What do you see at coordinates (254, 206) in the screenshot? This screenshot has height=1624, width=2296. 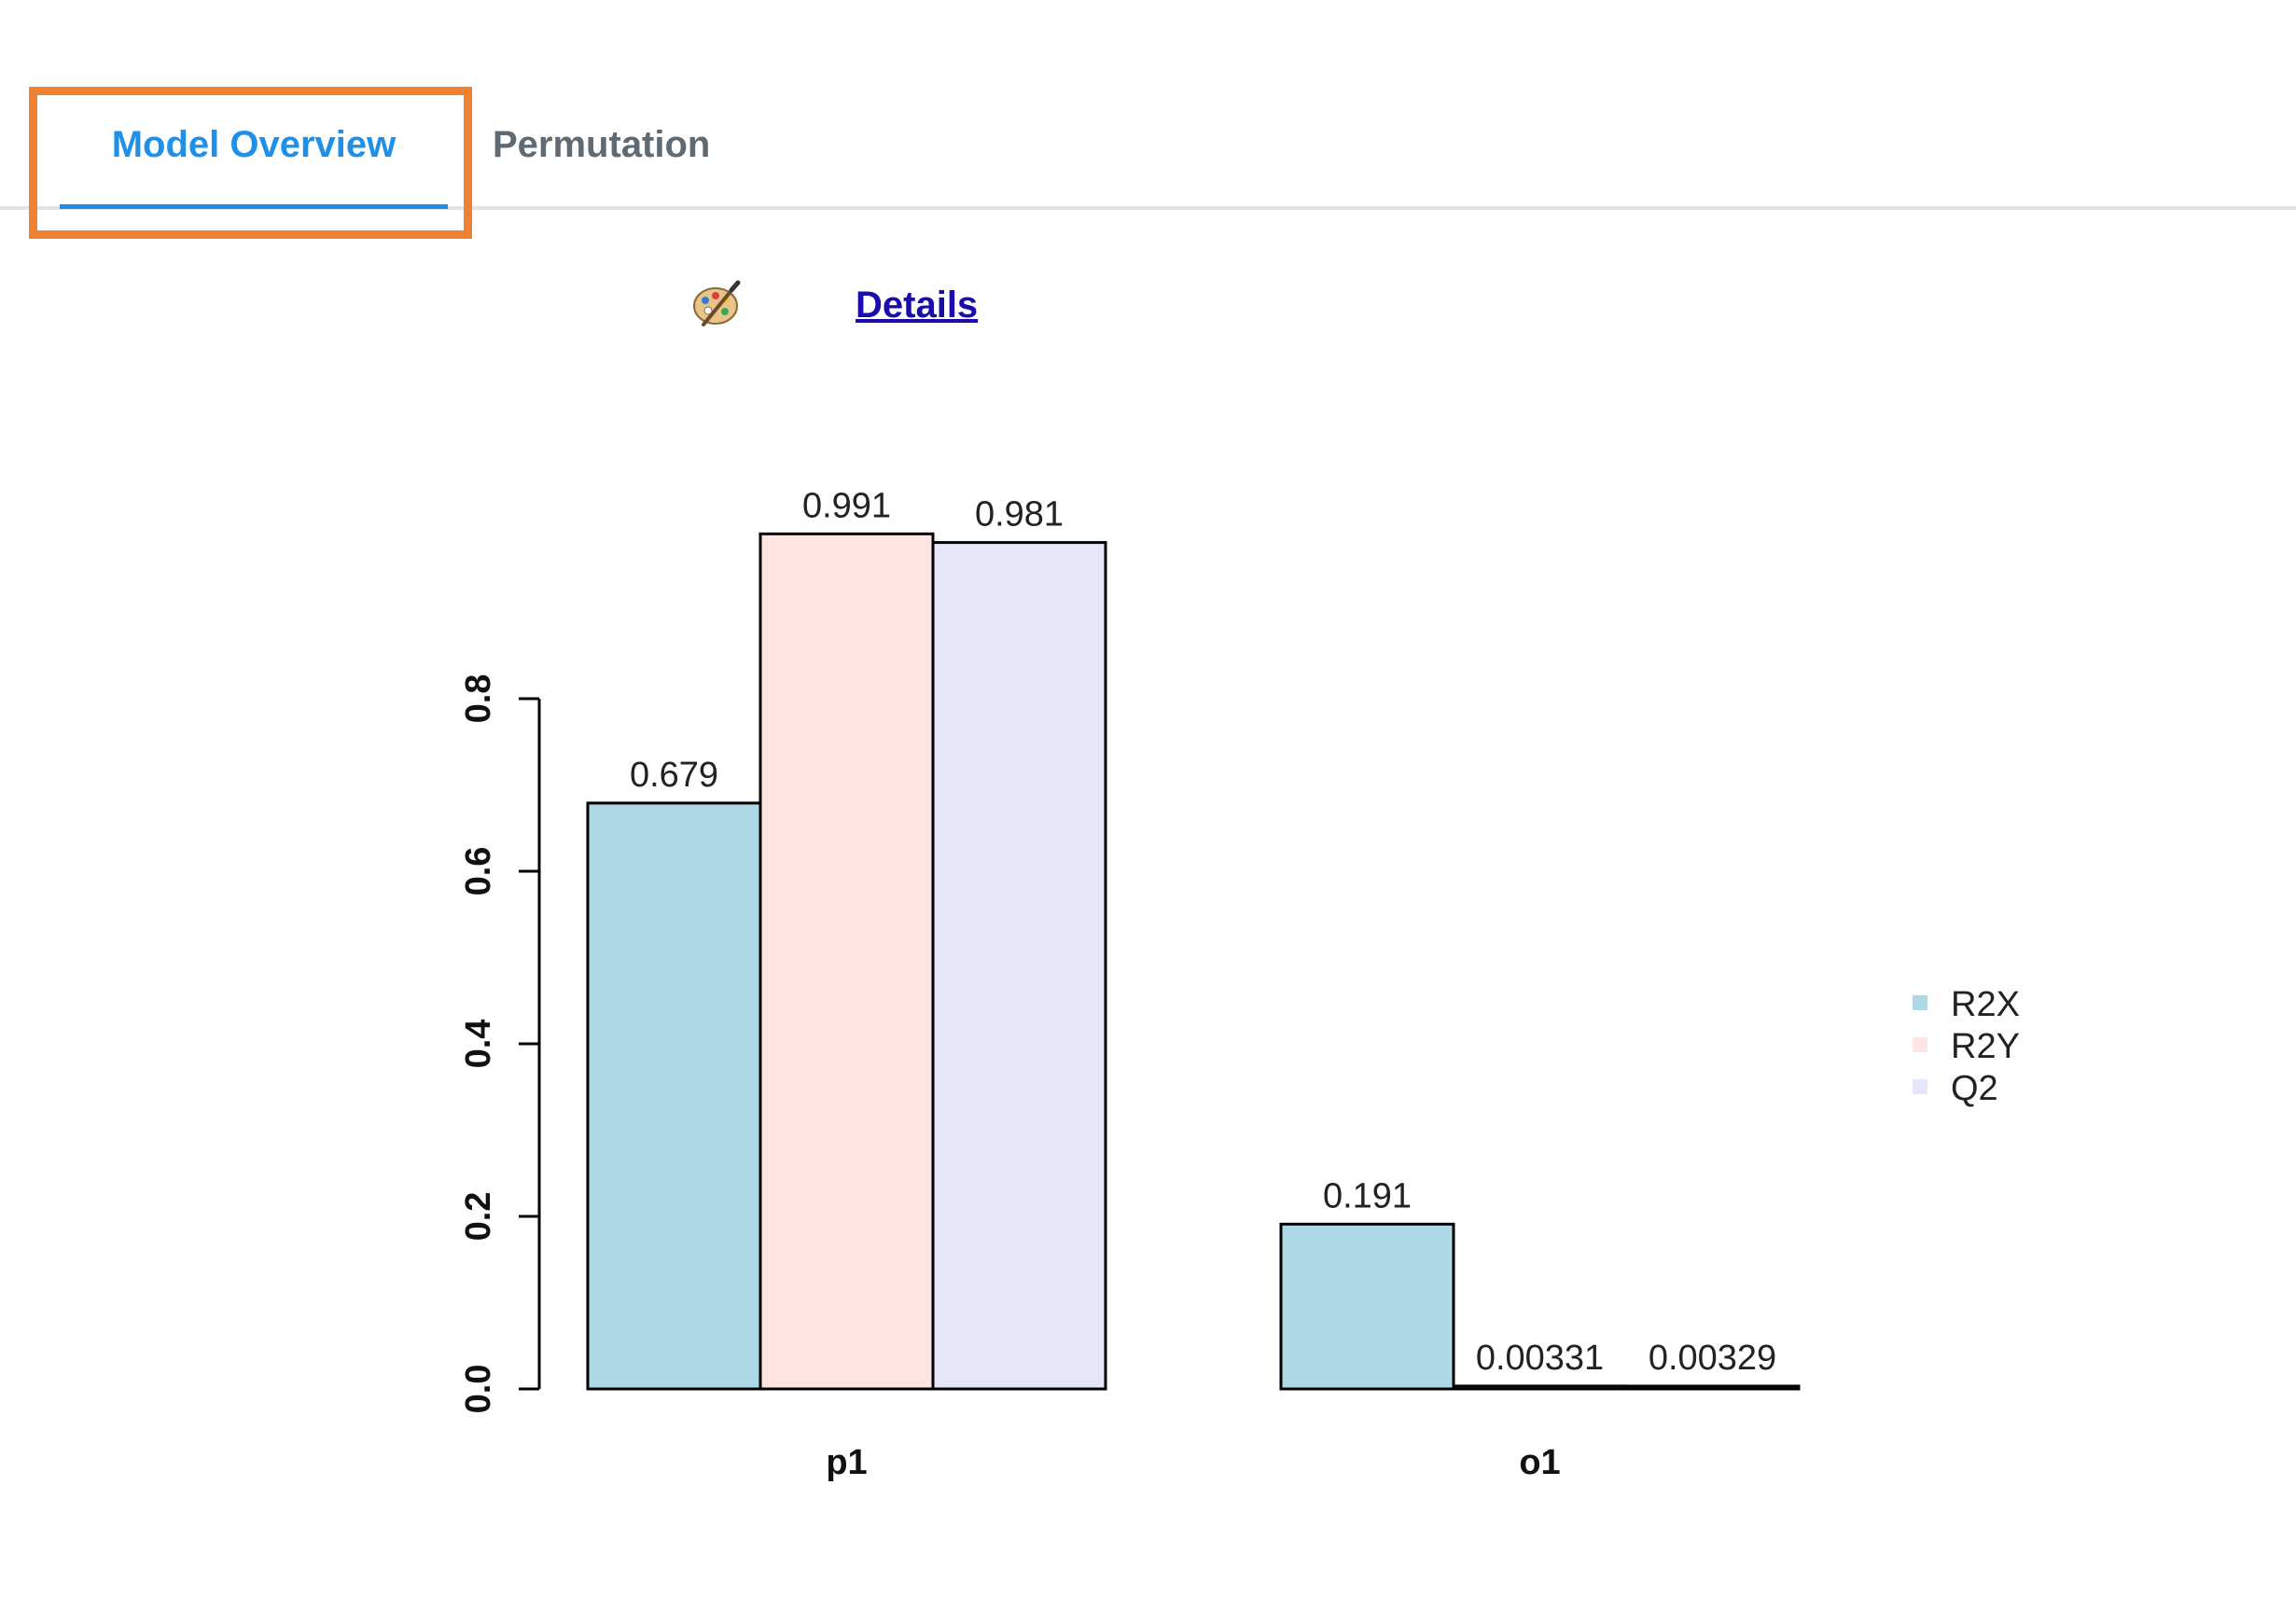 I see `tab-active-indicator` at bounding box center [254, 206].